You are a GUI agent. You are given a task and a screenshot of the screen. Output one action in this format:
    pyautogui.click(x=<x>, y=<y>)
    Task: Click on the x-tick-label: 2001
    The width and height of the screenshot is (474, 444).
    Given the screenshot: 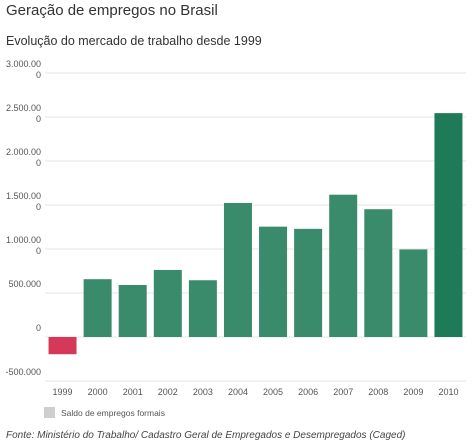 What is the action you would take?
    pyautogui.click(x=133, y=392)
    